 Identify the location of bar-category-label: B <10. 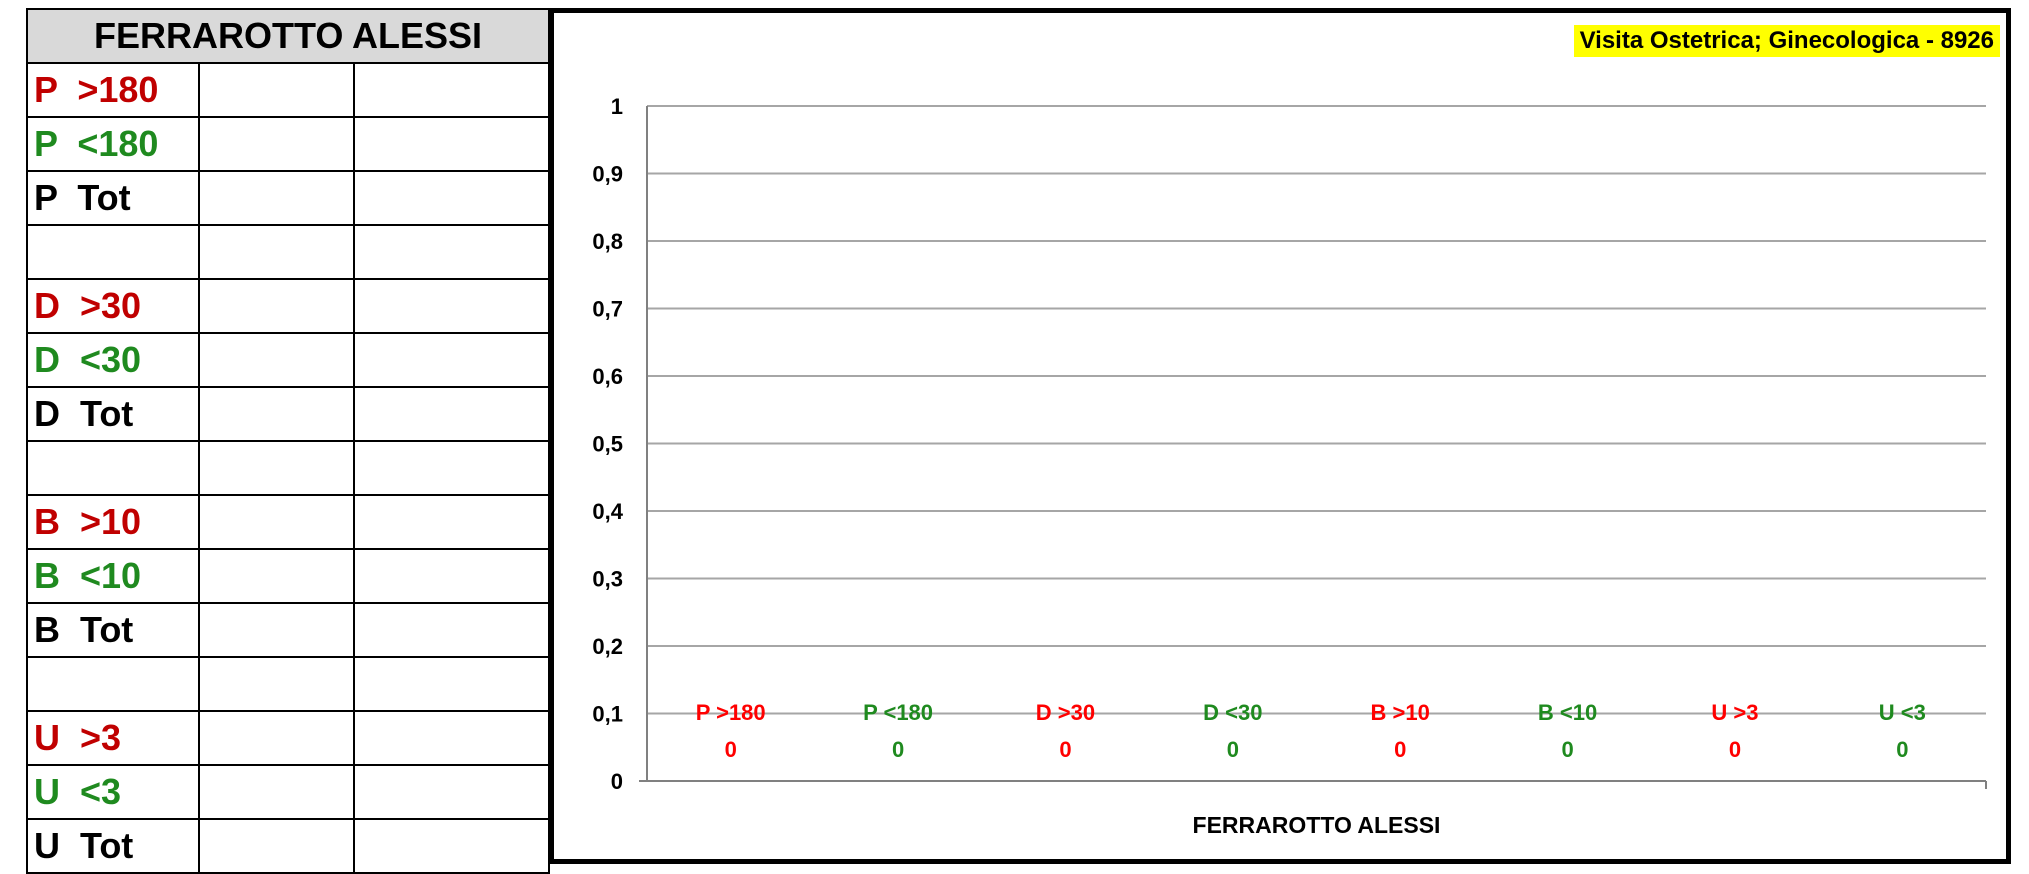
(1567, 712).